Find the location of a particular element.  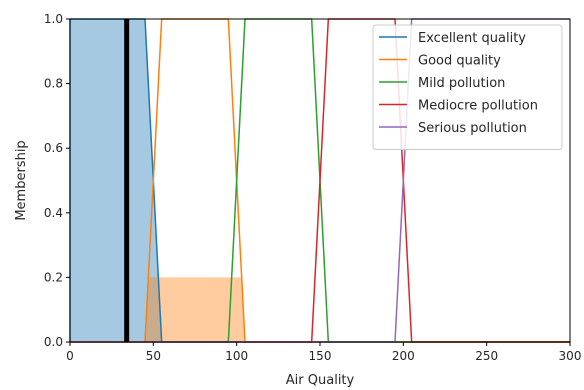

y-tick-label-2: 0.4 is located at coordinates (53, 213).